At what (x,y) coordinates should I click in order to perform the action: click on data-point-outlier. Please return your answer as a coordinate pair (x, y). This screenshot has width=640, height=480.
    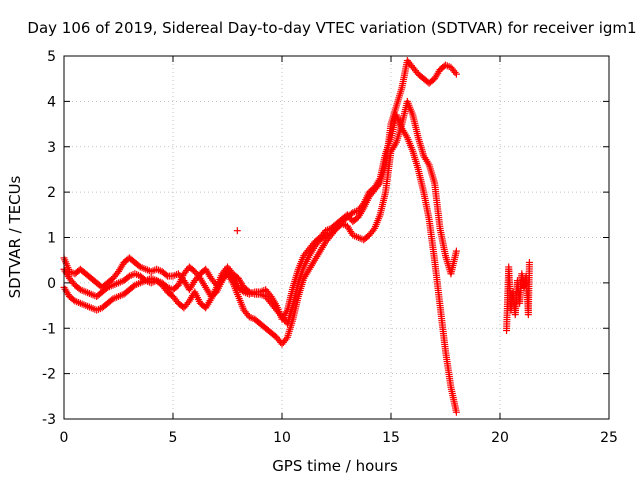
    Looking at the image, I should click on (237, 231).